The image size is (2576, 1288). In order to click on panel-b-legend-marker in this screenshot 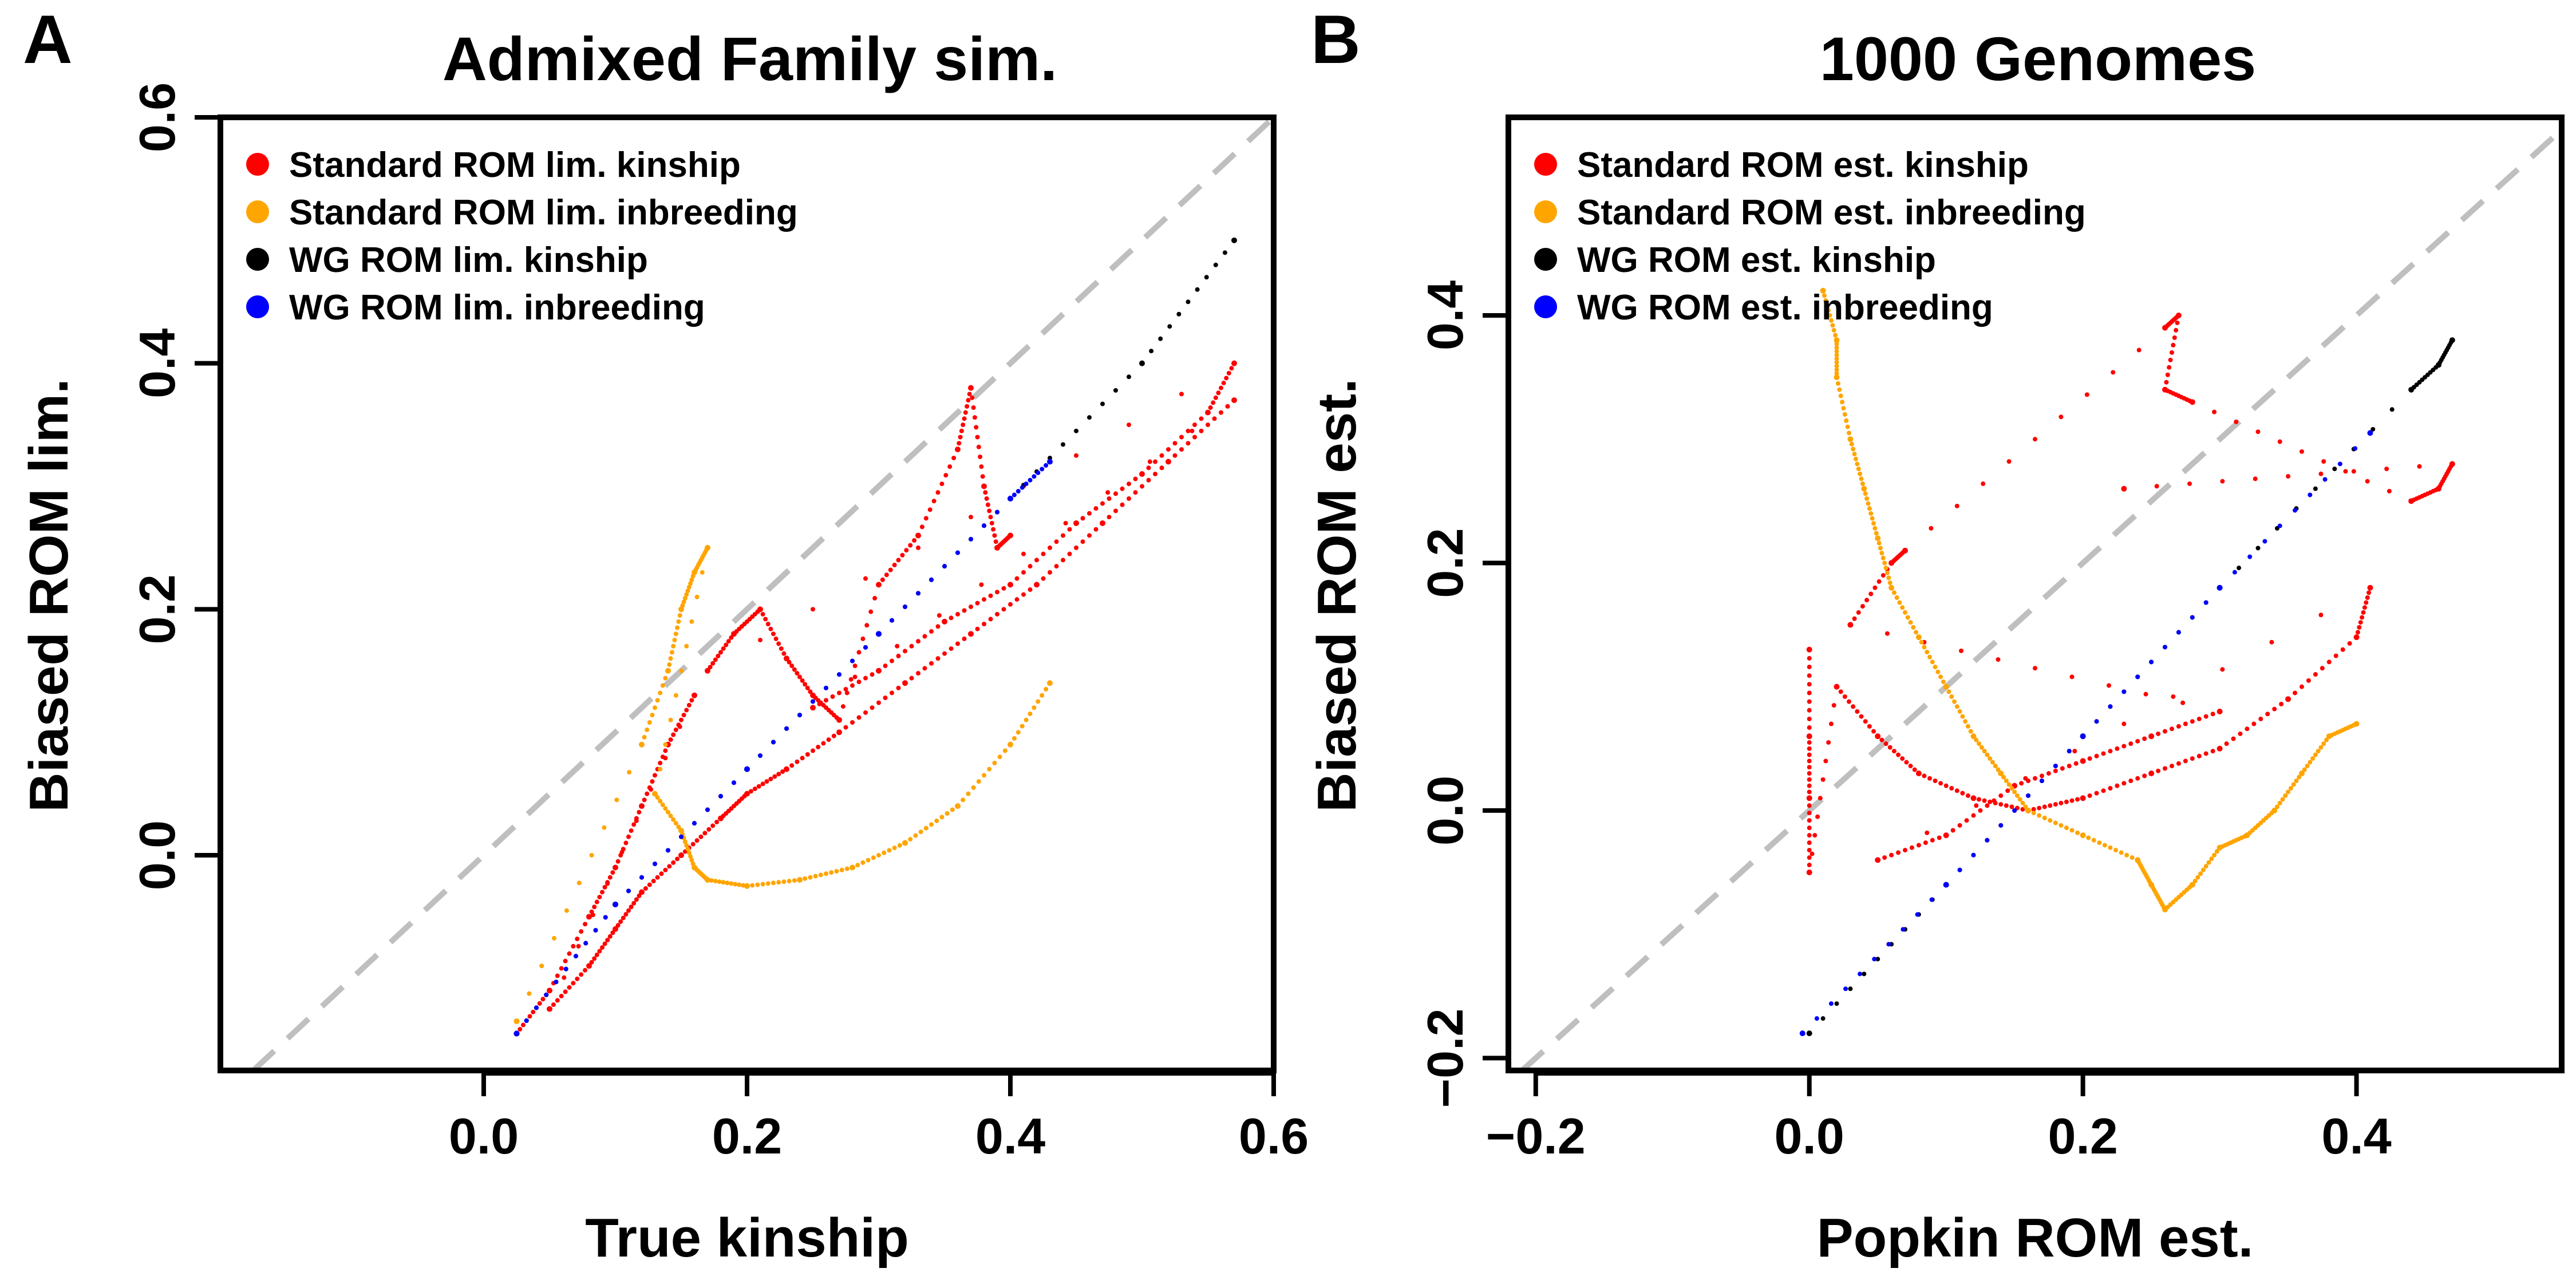, I will do `click(1545, 259)`.